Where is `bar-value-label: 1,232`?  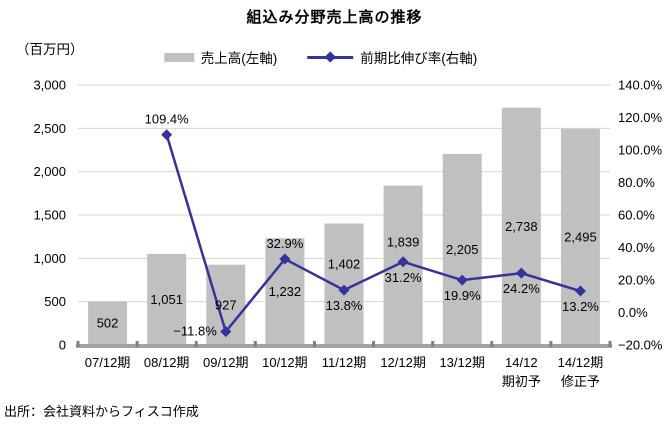 bar-value-label: 1,232 is located at coordinates (285, 291).